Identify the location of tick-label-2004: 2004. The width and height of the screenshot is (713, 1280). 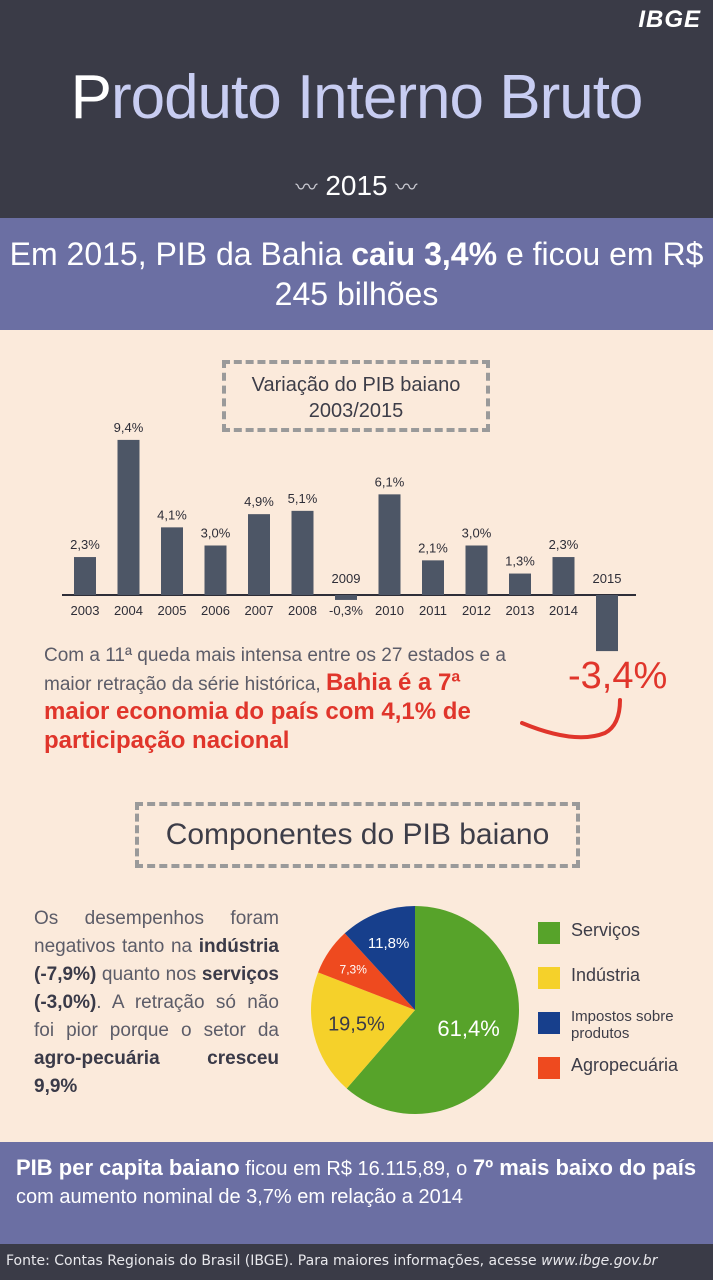
(128, 610).